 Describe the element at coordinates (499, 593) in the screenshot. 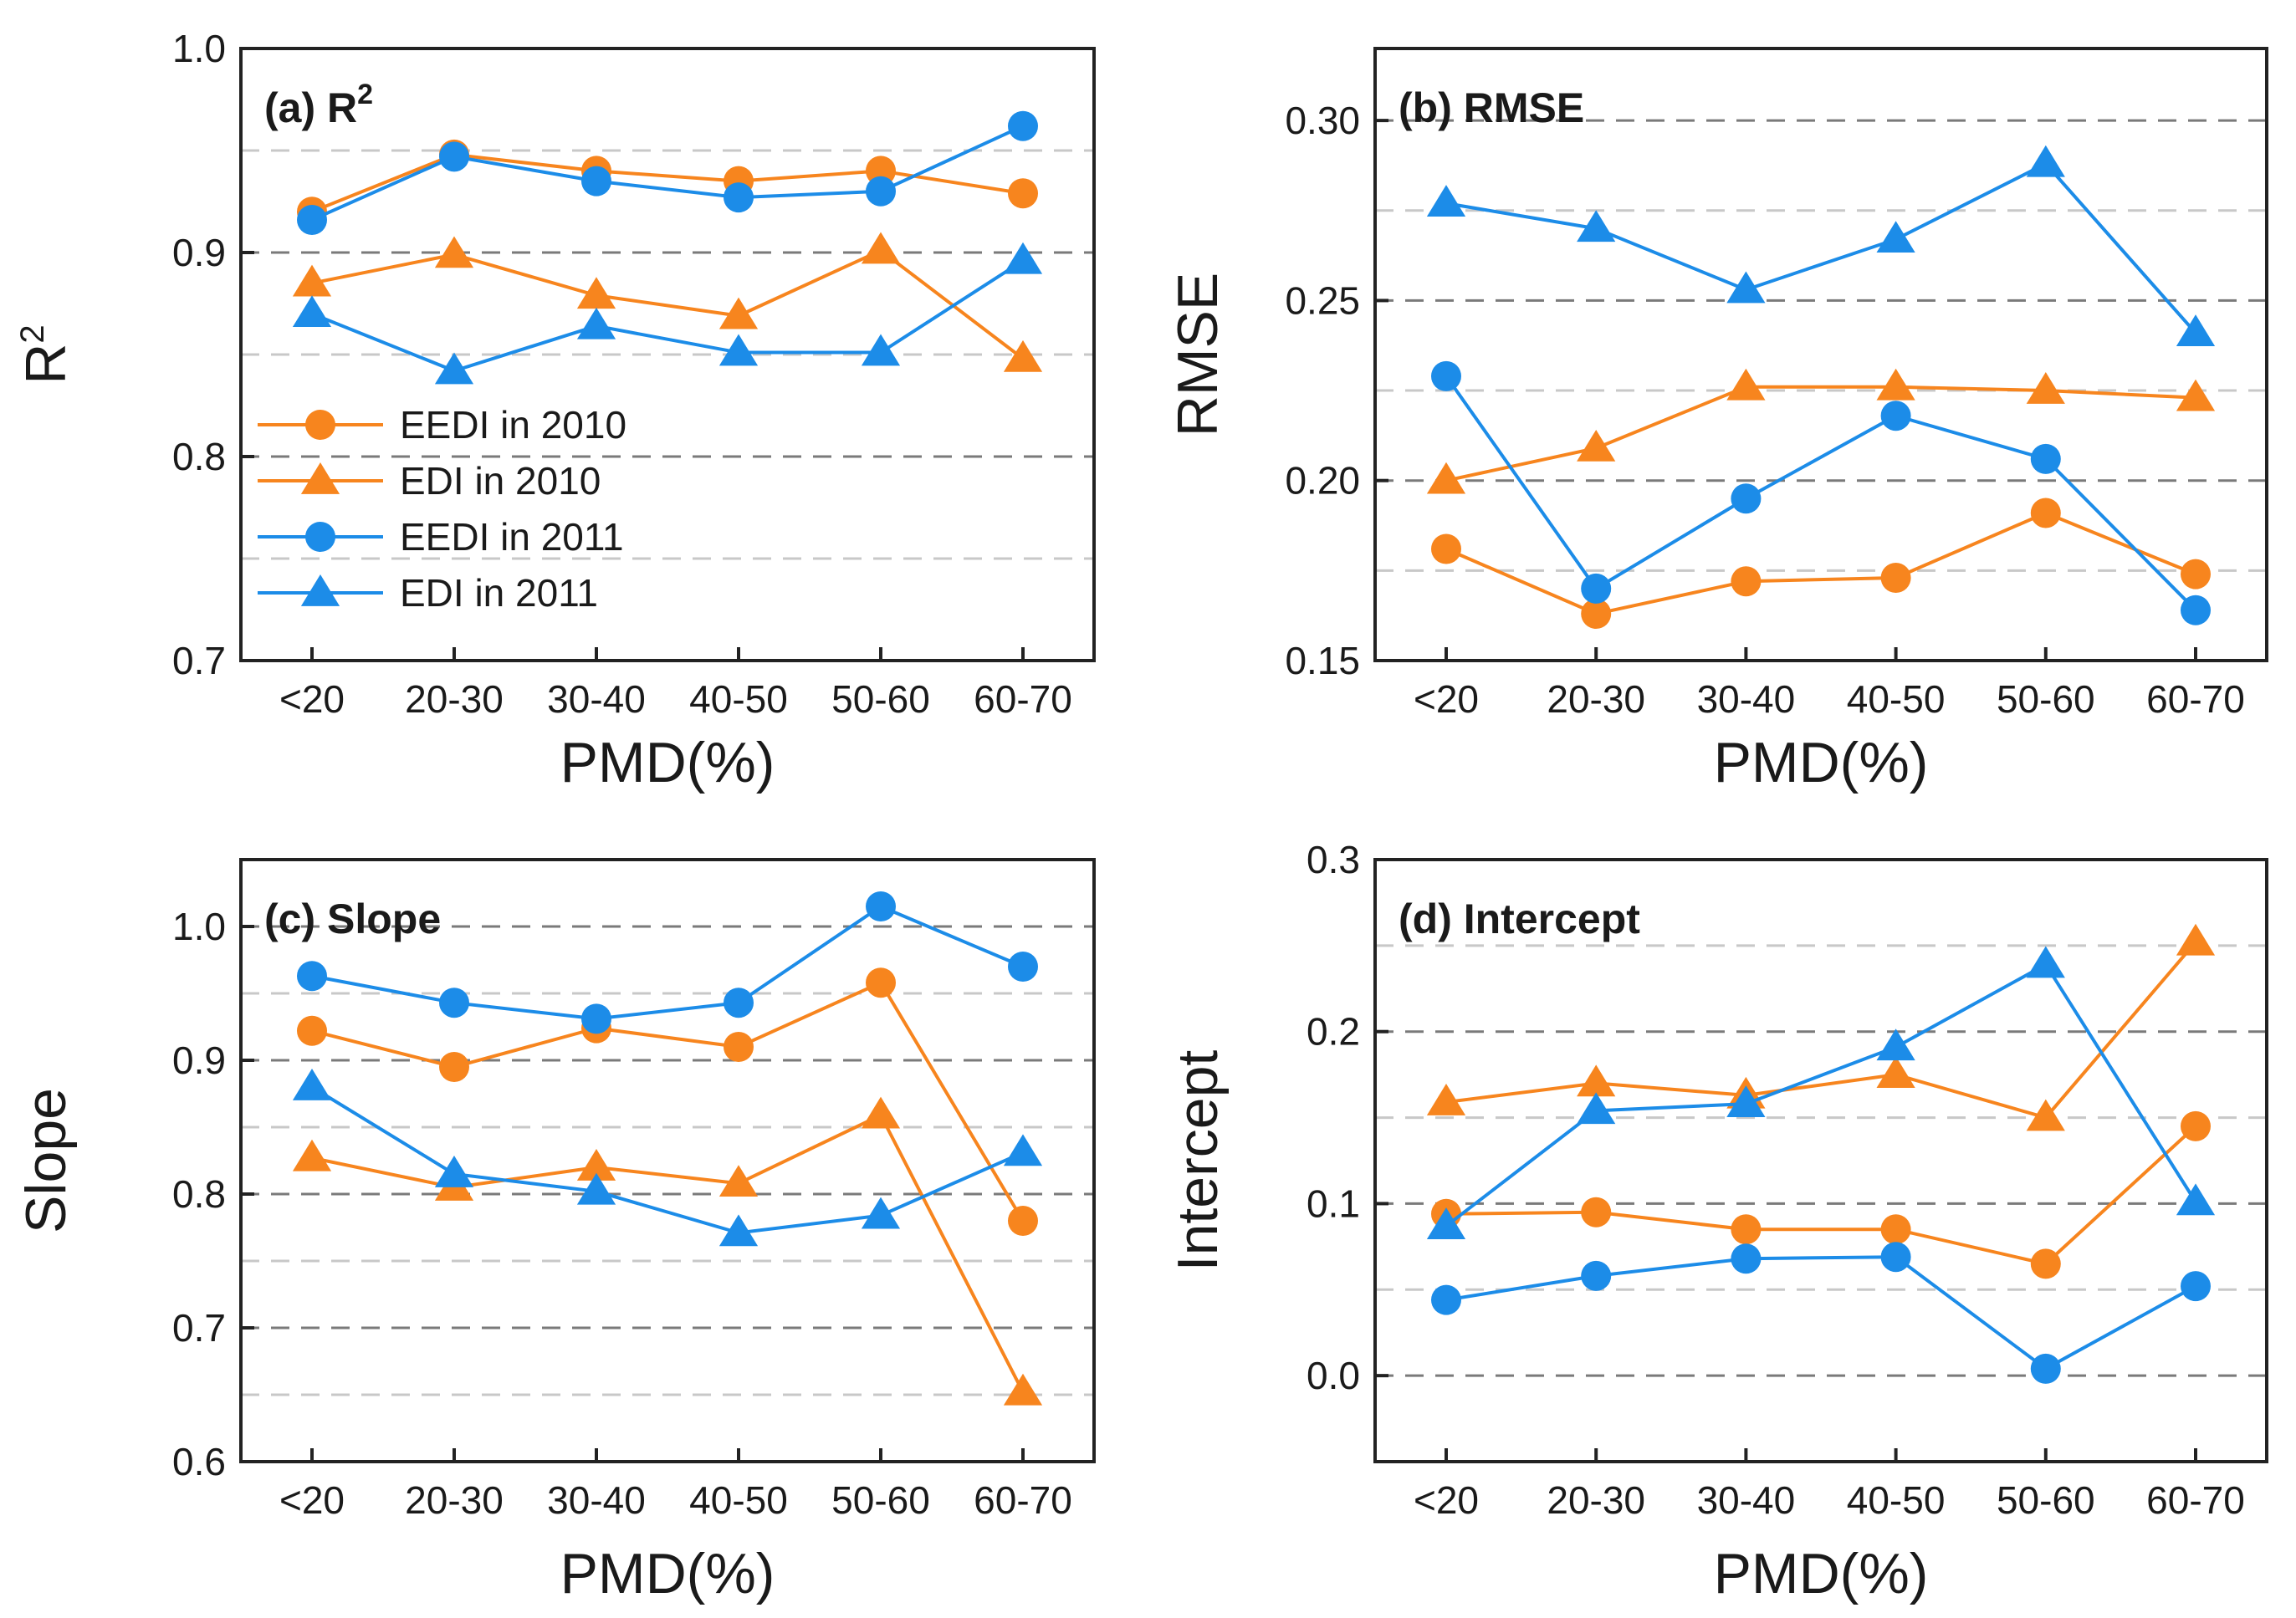

I see `legend-label: EDI in 2011` at that location.